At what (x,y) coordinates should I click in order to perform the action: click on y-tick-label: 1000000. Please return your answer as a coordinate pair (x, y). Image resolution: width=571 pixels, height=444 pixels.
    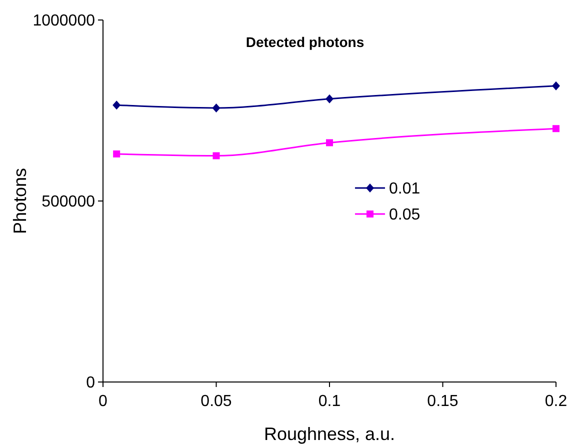
    Looking at the image, I should click on (64, 21).